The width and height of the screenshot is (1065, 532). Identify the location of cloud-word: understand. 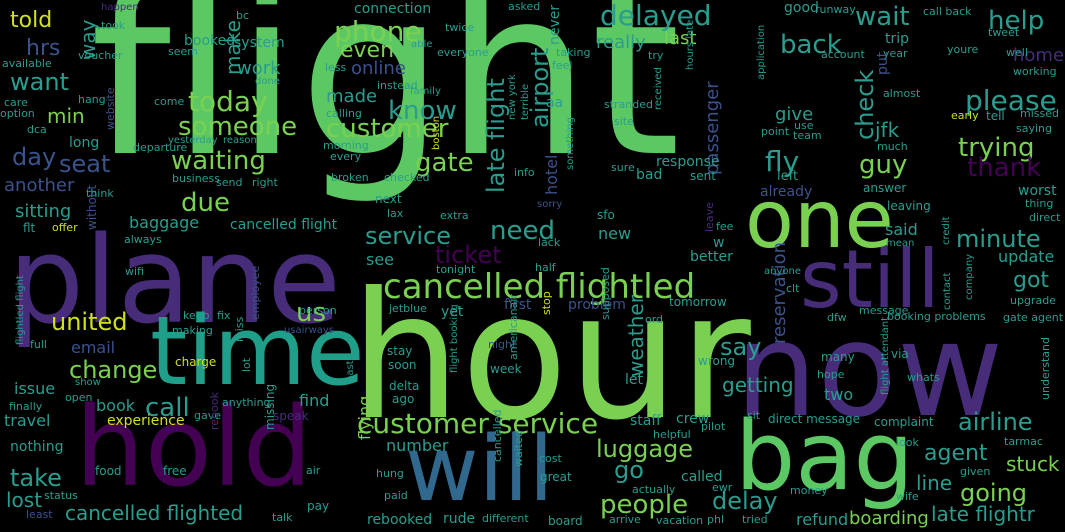
(1045, 368).